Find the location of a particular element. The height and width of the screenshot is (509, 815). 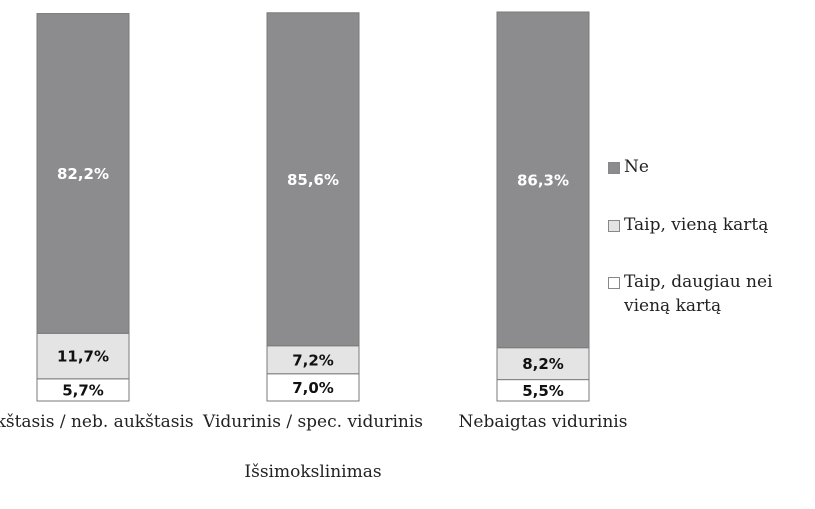

legend-label: Ne is located at coordinates (636, 167).